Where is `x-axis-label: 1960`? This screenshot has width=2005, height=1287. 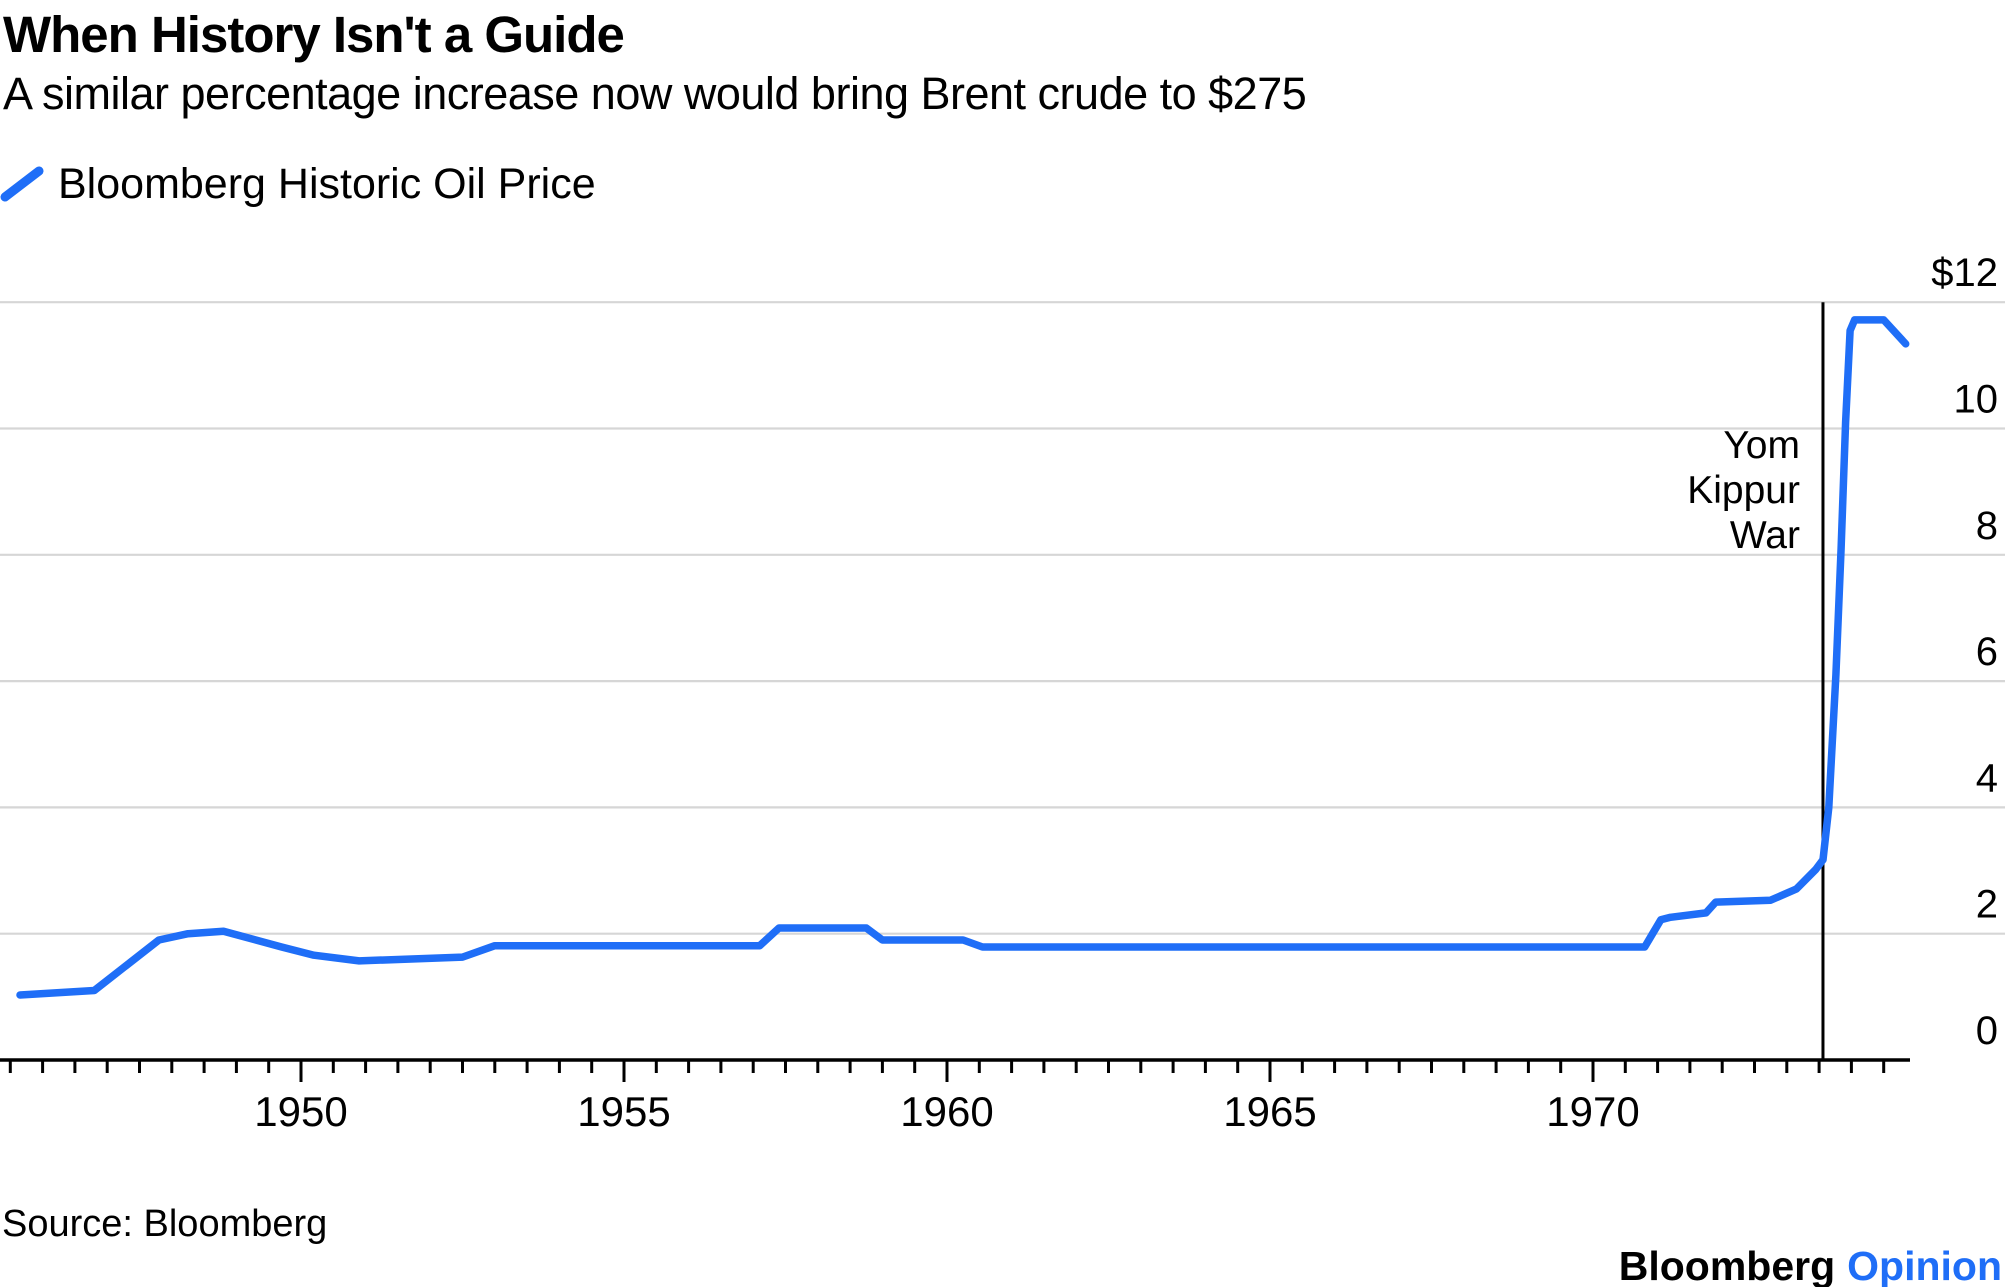
x-axis-label: 1960 is located at coordinates (946, 1111).